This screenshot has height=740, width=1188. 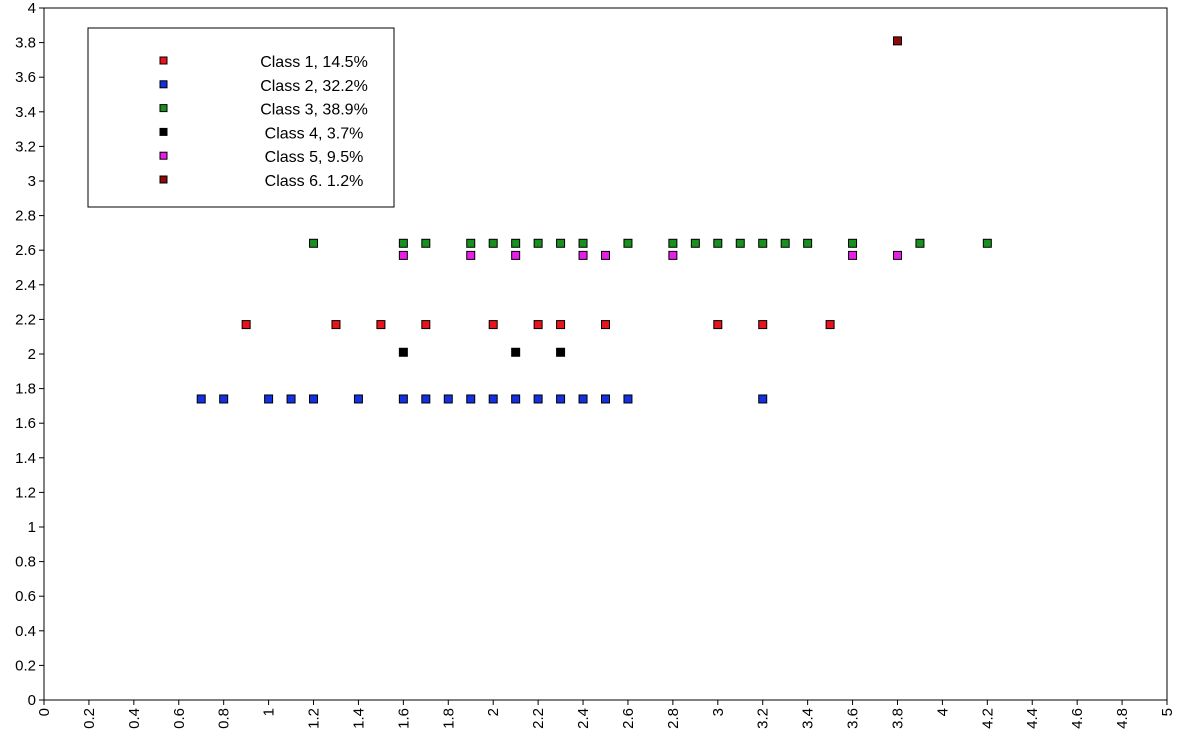 I want to click on x-tick-label: 0.2, so click(x=89, y=718).